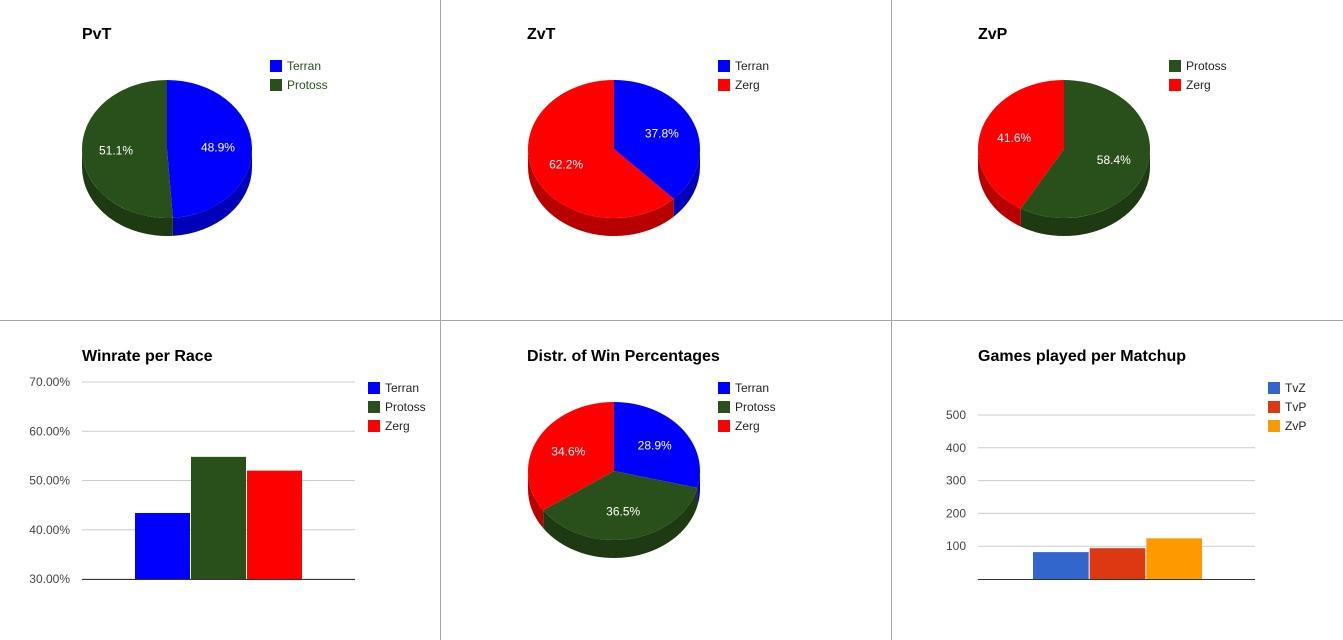 The height and width of the screenshot is (640, 1343). Describe the element at coordinates (1274, 426) in the screenshot. I see `legend-swatch-zvp` at that location.